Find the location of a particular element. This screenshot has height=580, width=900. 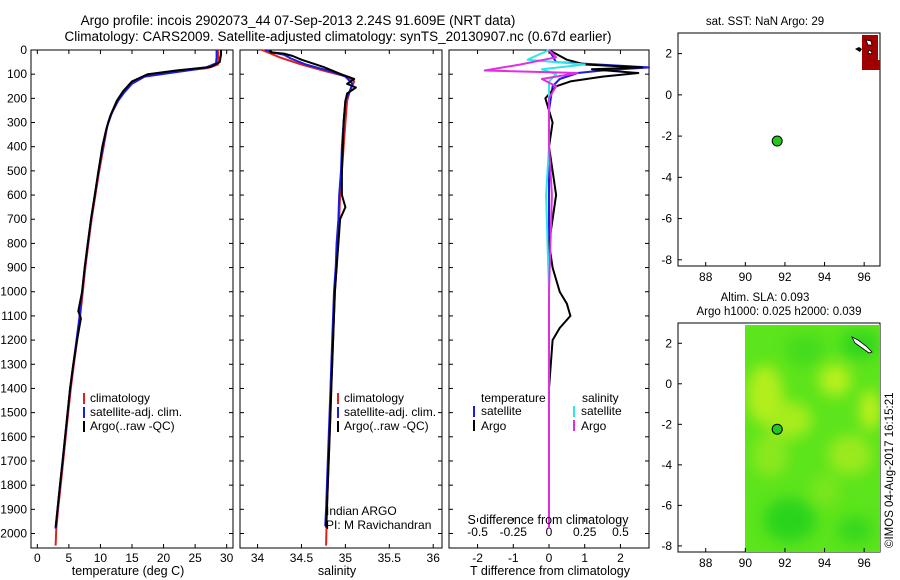

sst-y-tick-label: -2 is located at coordinates (666, 136).